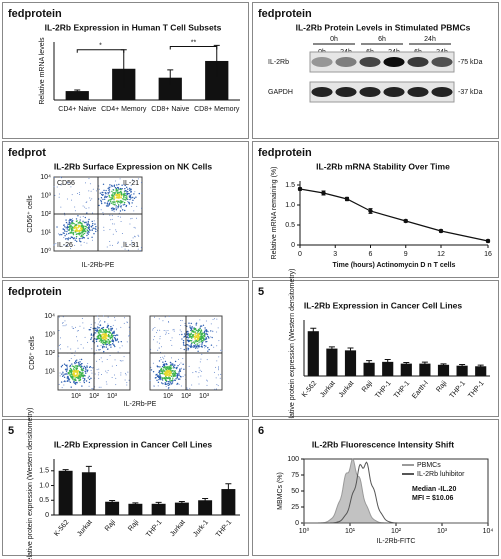  Describe the element at coordinates (131, 245) in the screenshot. I see `quadrant-label: IL-31` at that location.